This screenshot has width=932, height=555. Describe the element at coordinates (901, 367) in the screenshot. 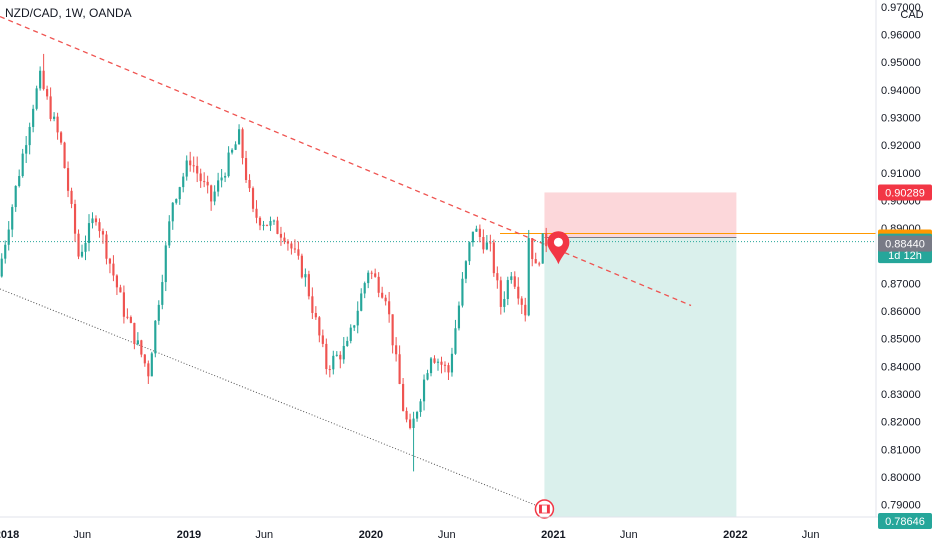

I see `y-tick-label: 0.84000` at that location.